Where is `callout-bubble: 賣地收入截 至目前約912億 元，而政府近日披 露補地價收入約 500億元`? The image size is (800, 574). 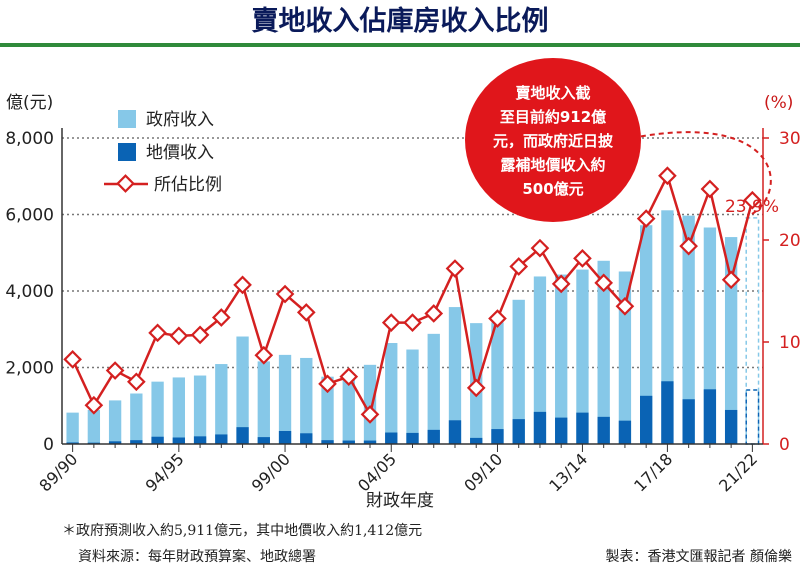
callout-bubble: 賣地收入截 至目前約912億 元，而政府近日披 露補地價收入約 500億元 is located at coordinates (618, 140).